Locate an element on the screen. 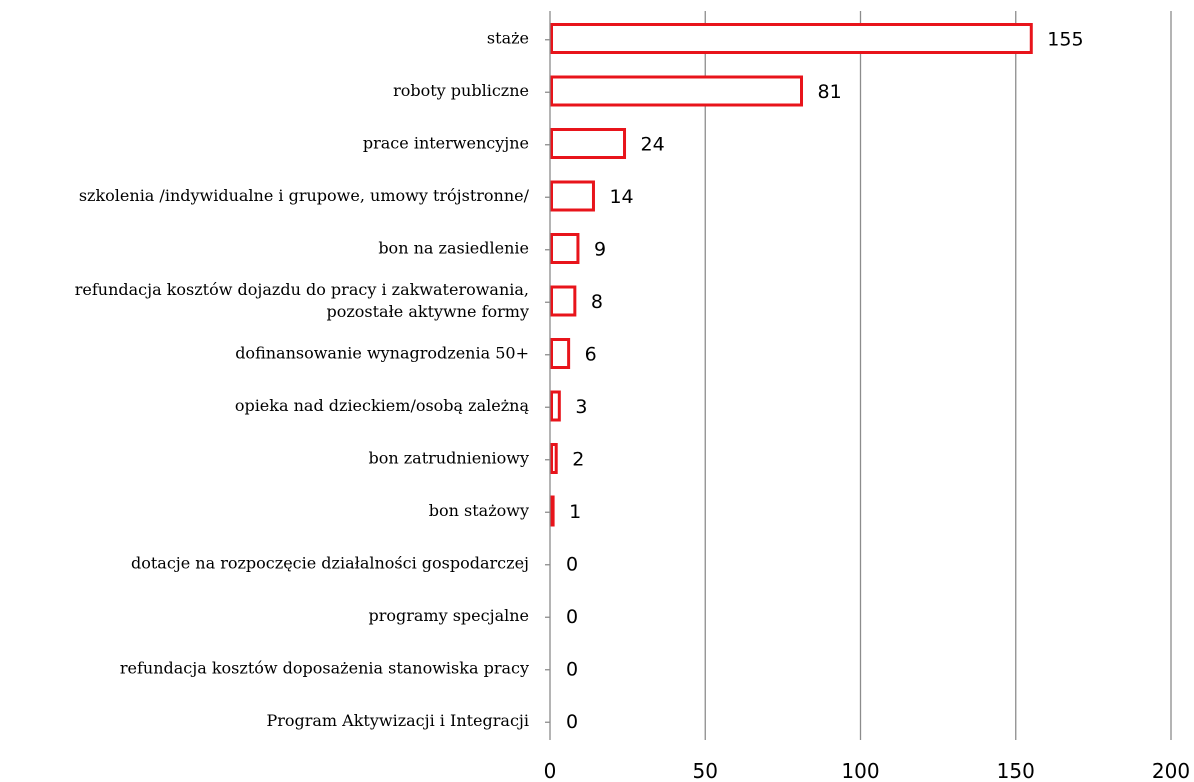 This screenshot has width=1194, height=782. category-label: bon stażowy is located at coordinates (479, 510).